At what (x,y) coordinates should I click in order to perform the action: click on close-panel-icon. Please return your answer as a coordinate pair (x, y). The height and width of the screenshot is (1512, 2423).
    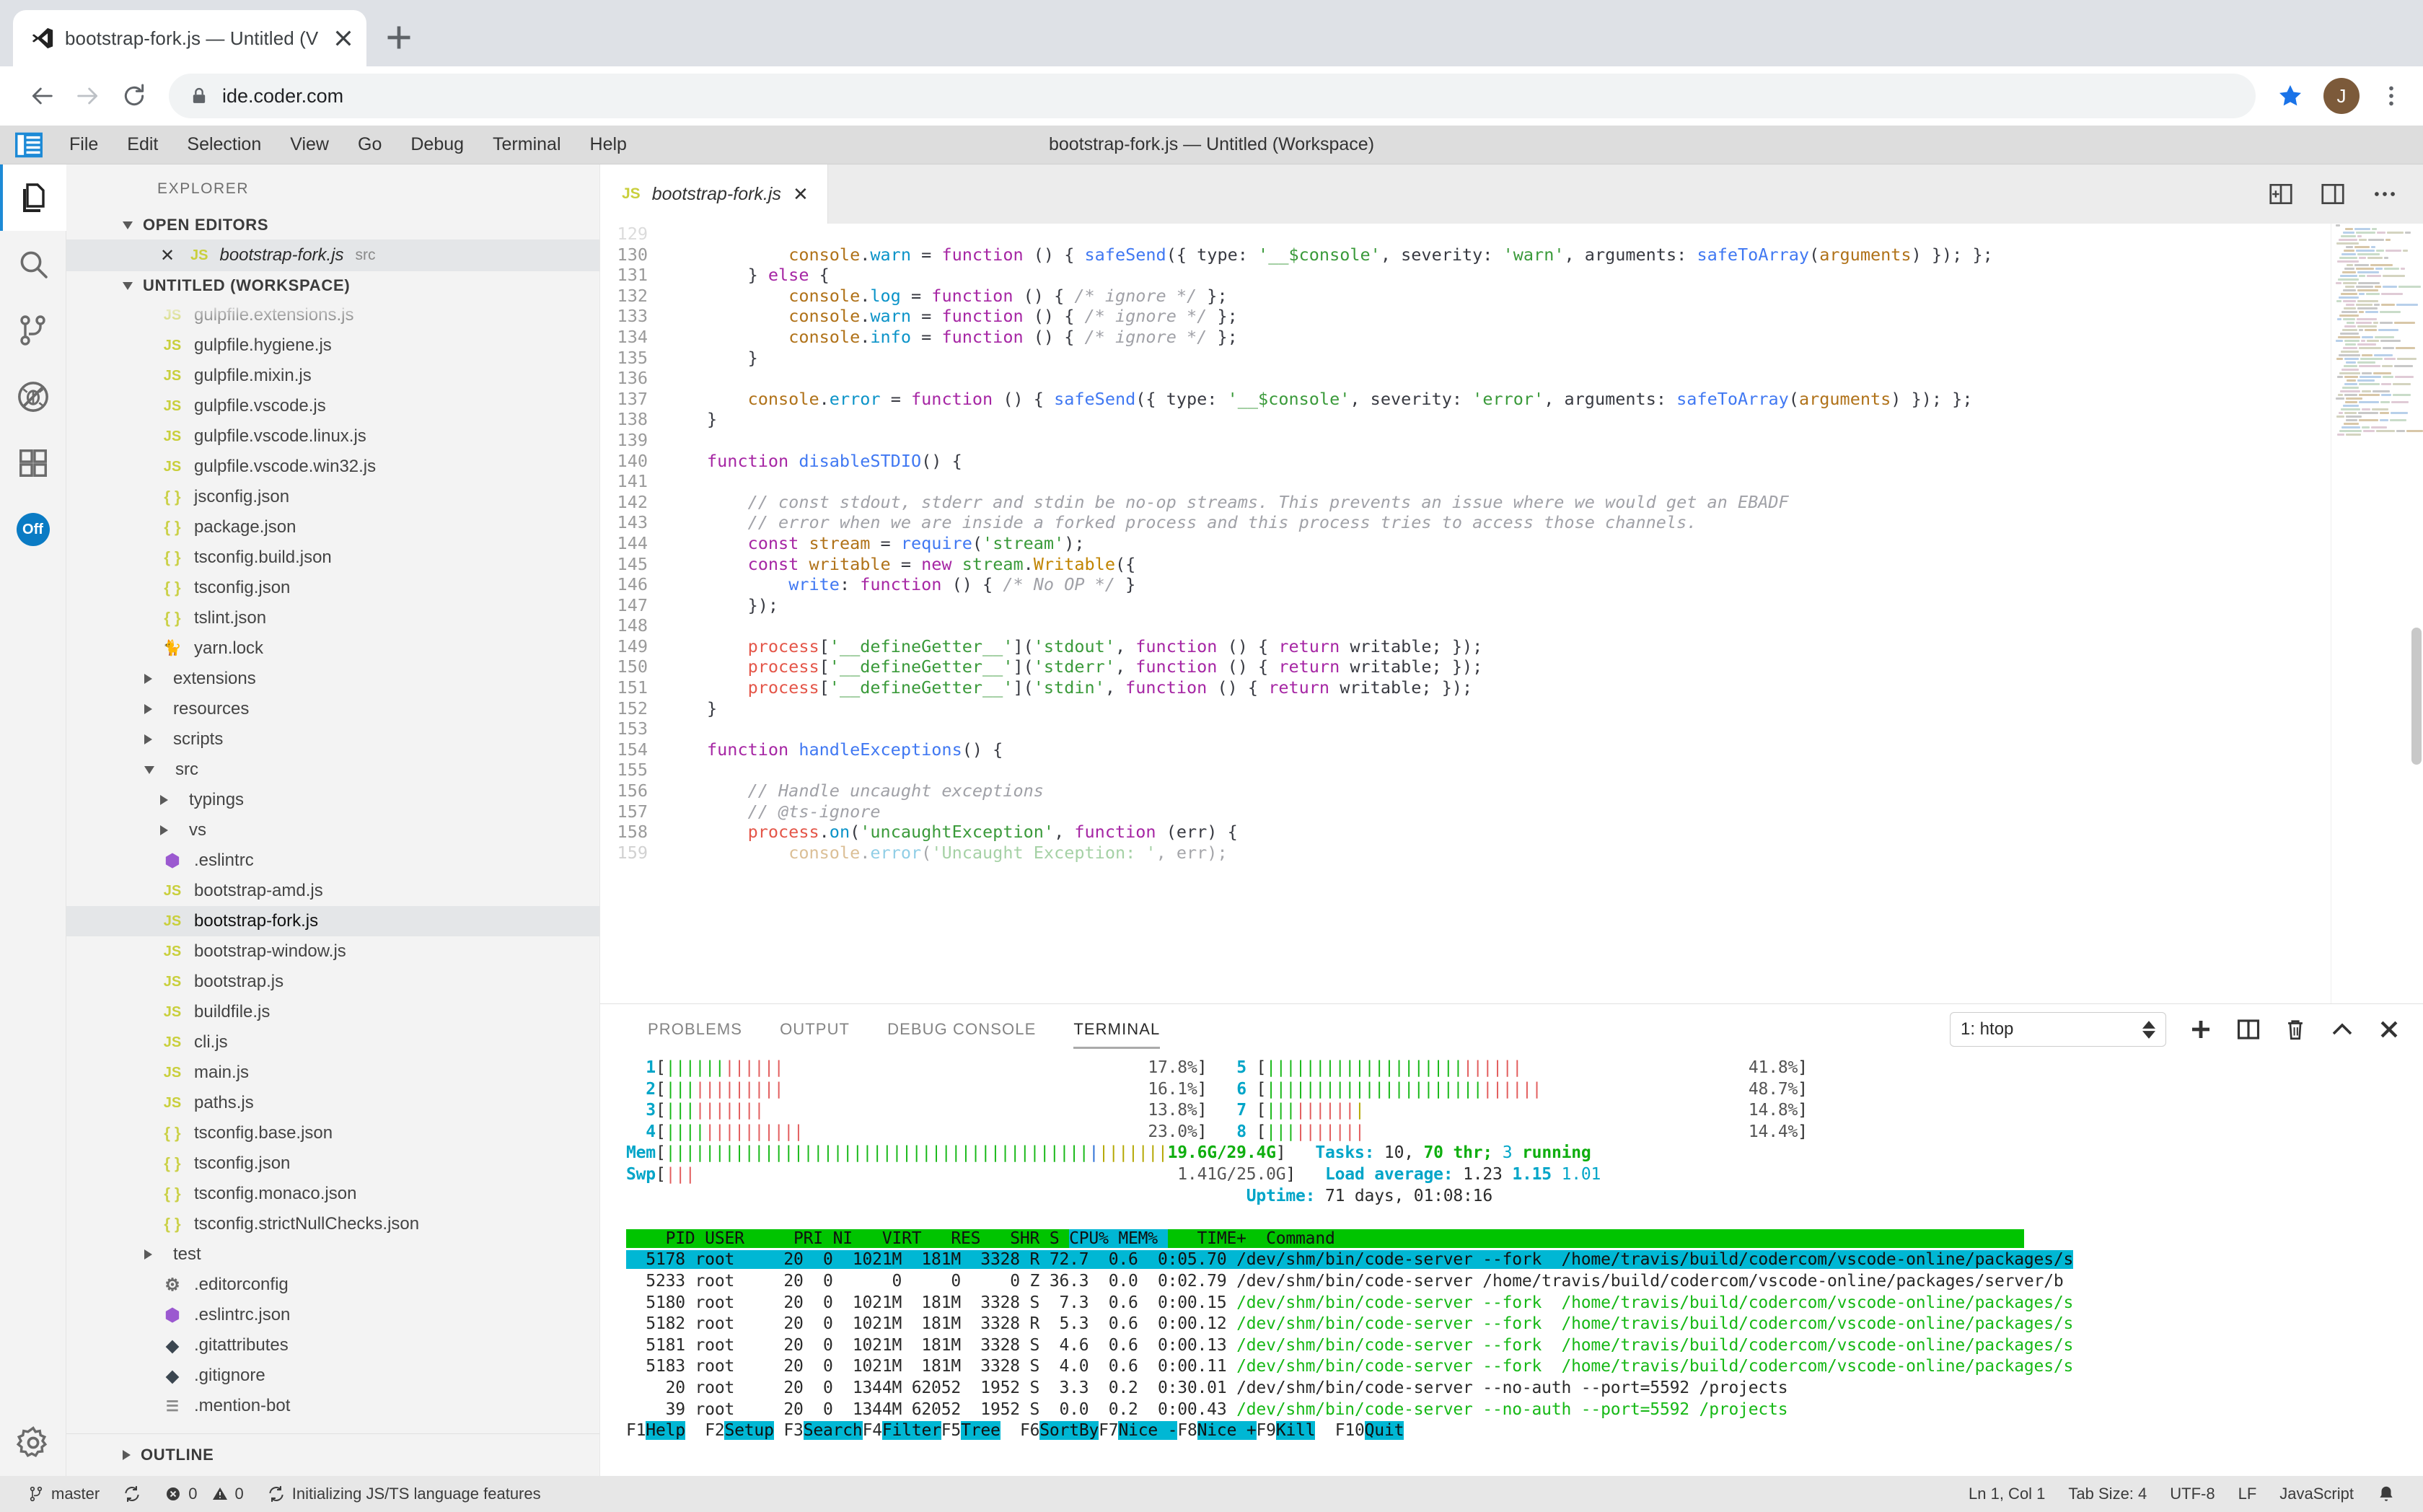
    Looking at the image, I should click on (2389, 1029).